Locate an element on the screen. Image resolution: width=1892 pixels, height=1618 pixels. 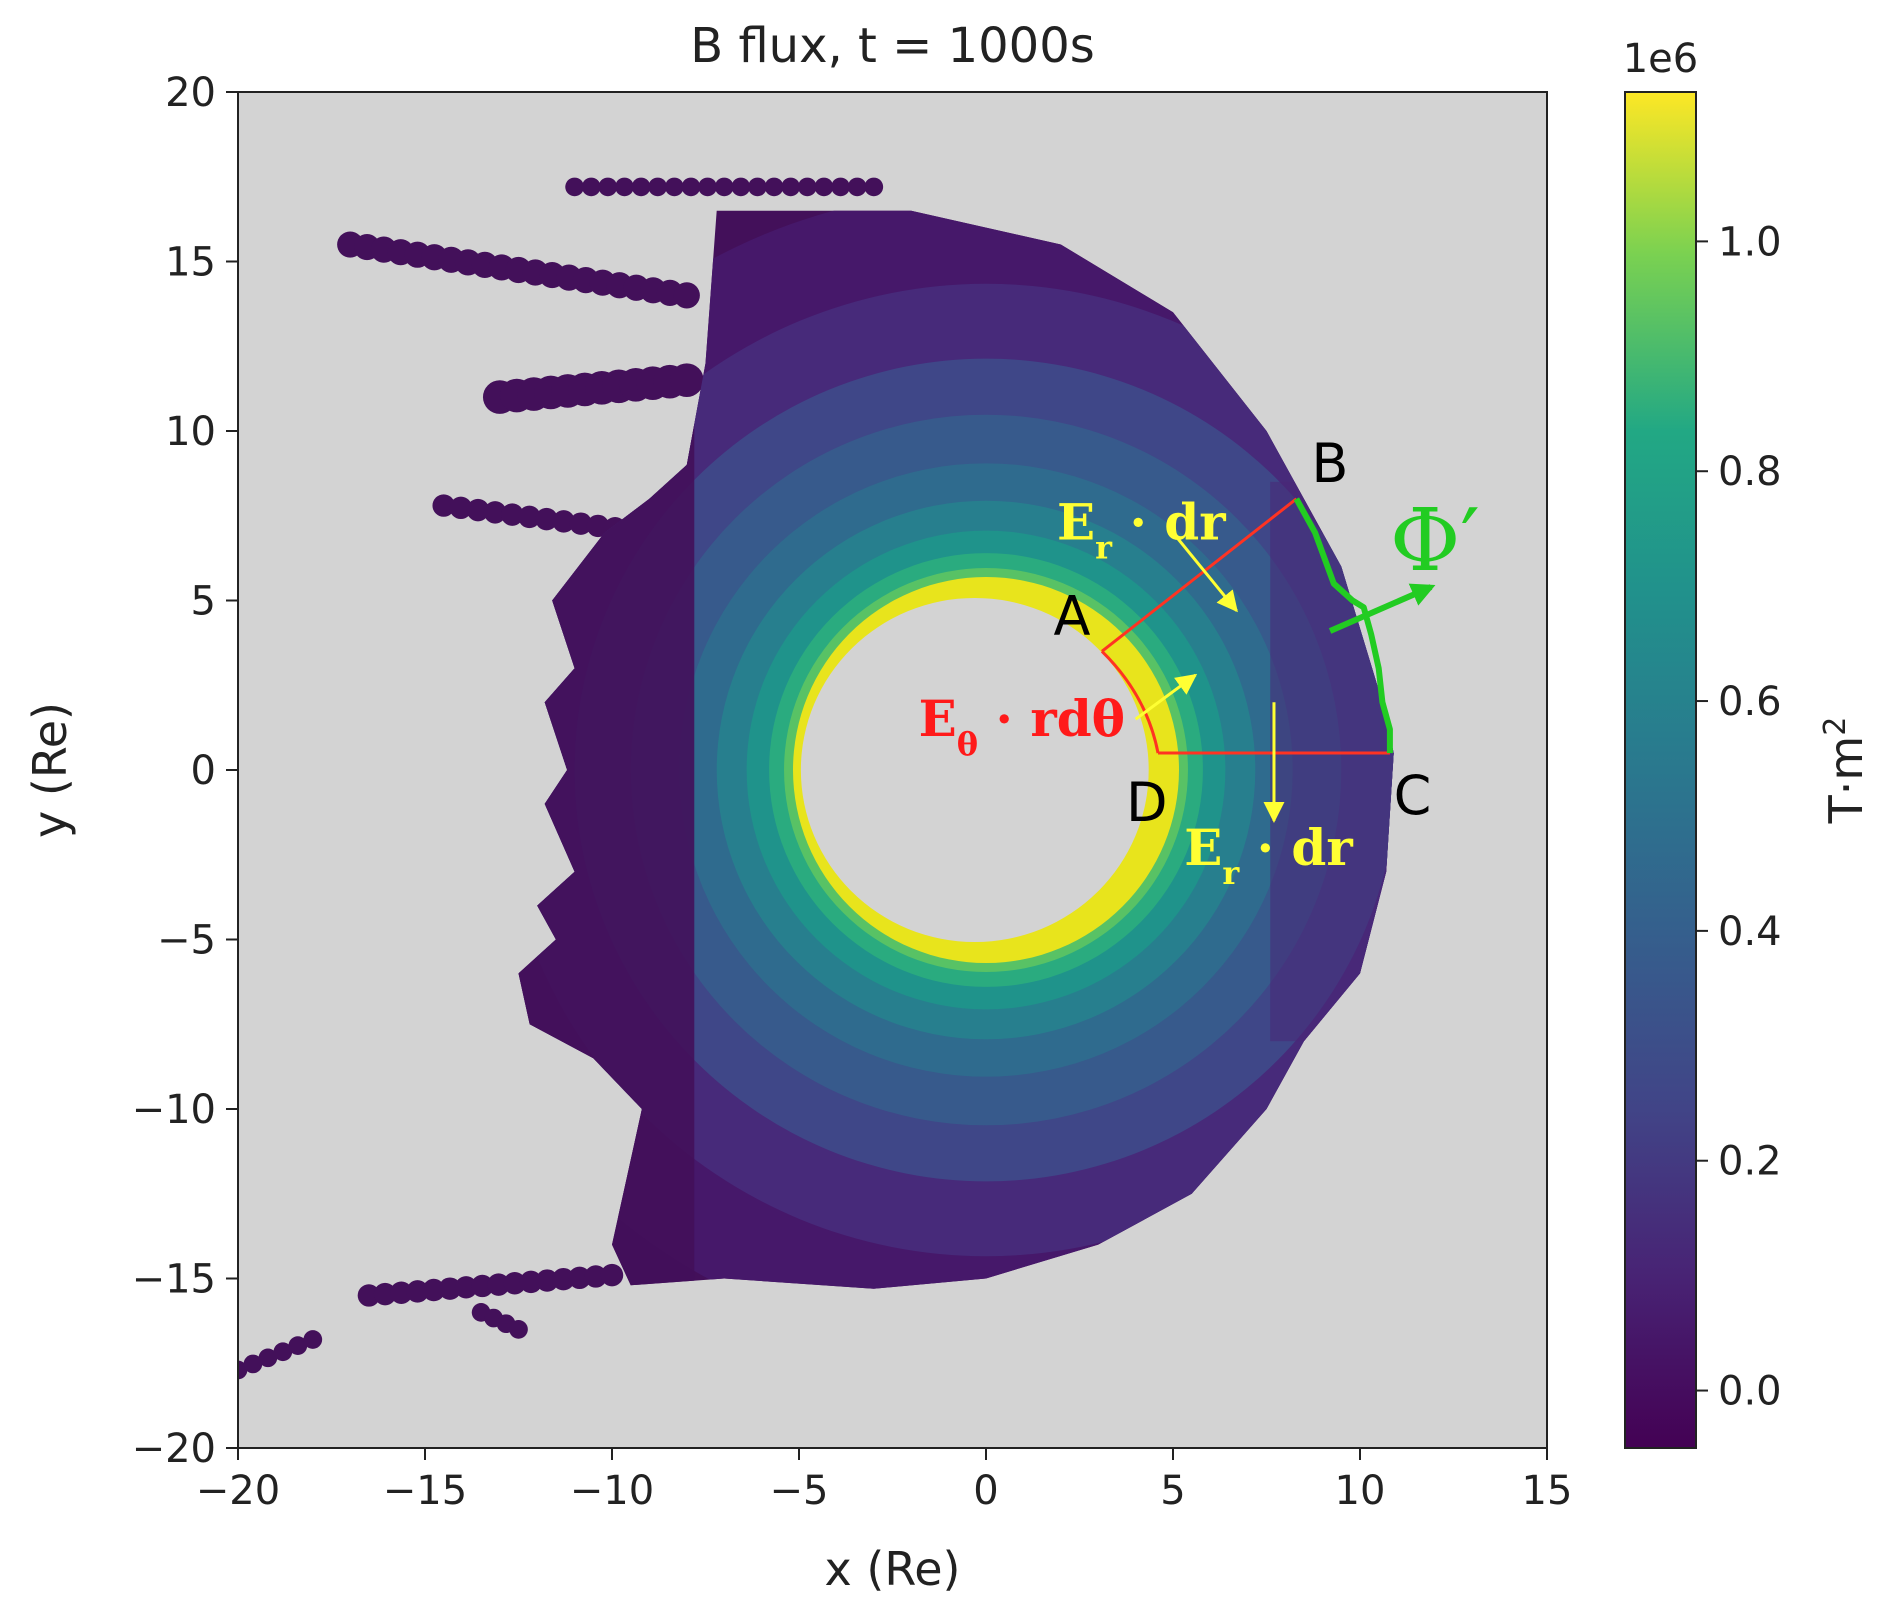
formula-etheta: Eθ · rdθ is located at coordinates (1022, 726).